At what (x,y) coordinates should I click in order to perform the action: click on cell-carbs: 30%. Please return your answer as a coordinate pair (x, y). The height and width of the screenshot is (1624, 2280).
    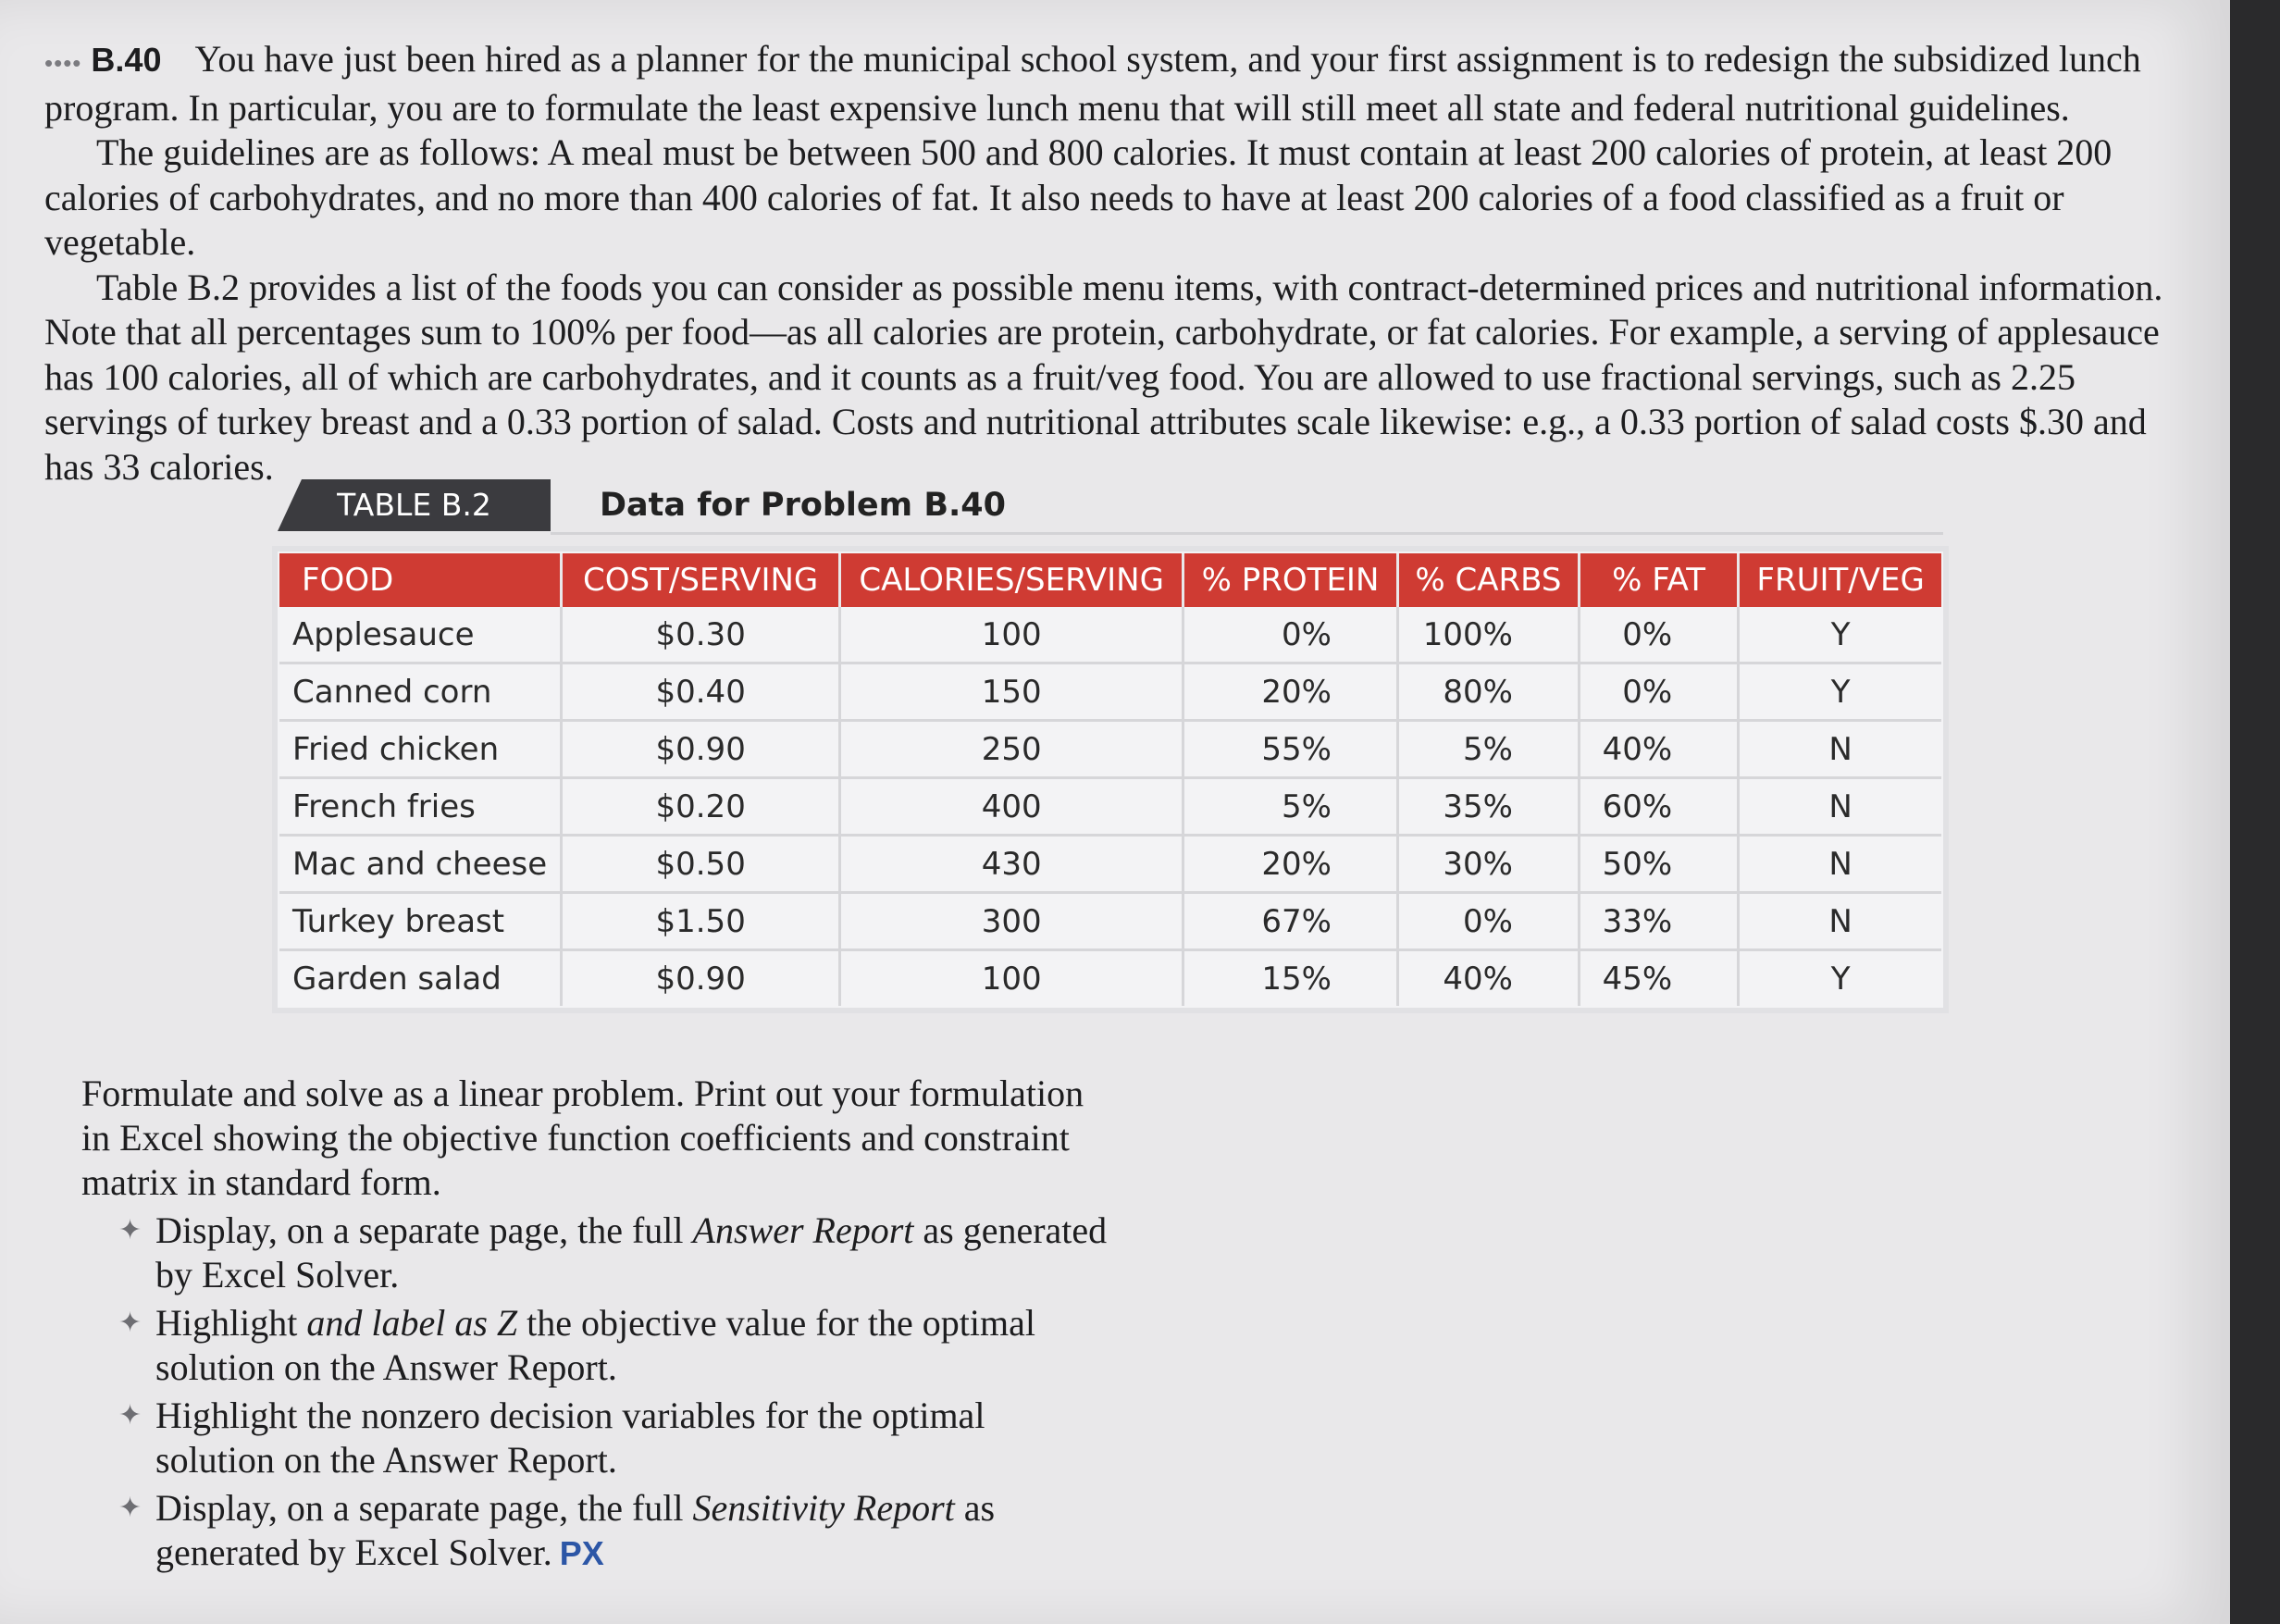
    Looking at the image, I should click on (1488, 864).